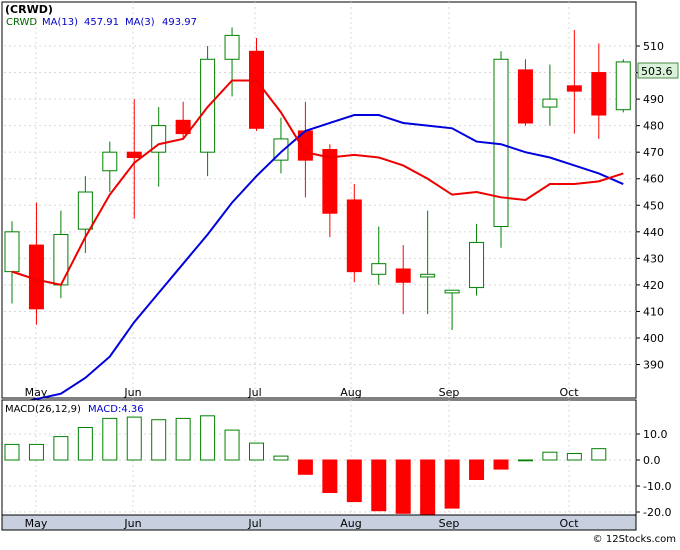 The width and height of the screenshot is (680, 550). What do you see at coordinates (179, 22) in the screenshot?
I see `legend-ma-short-value: 493.97` at bounding box center [179, 22].